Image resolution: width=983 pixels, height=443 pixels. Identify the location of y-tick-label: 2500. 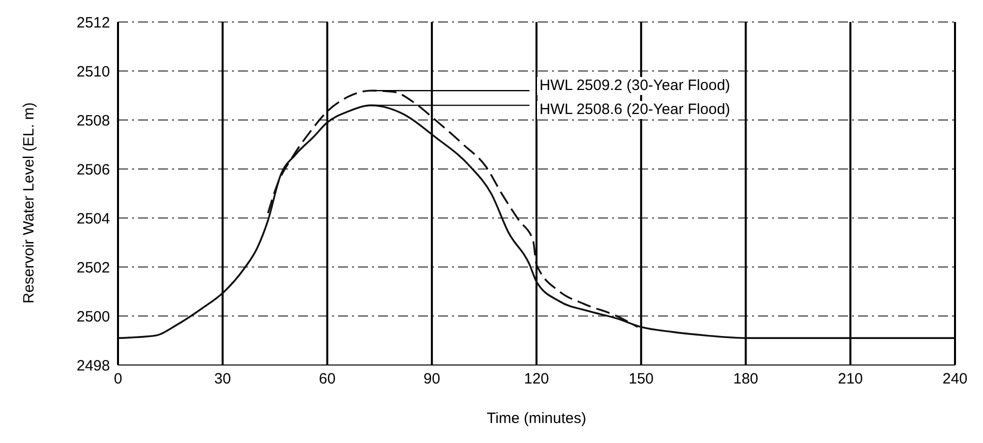
(93, 317).